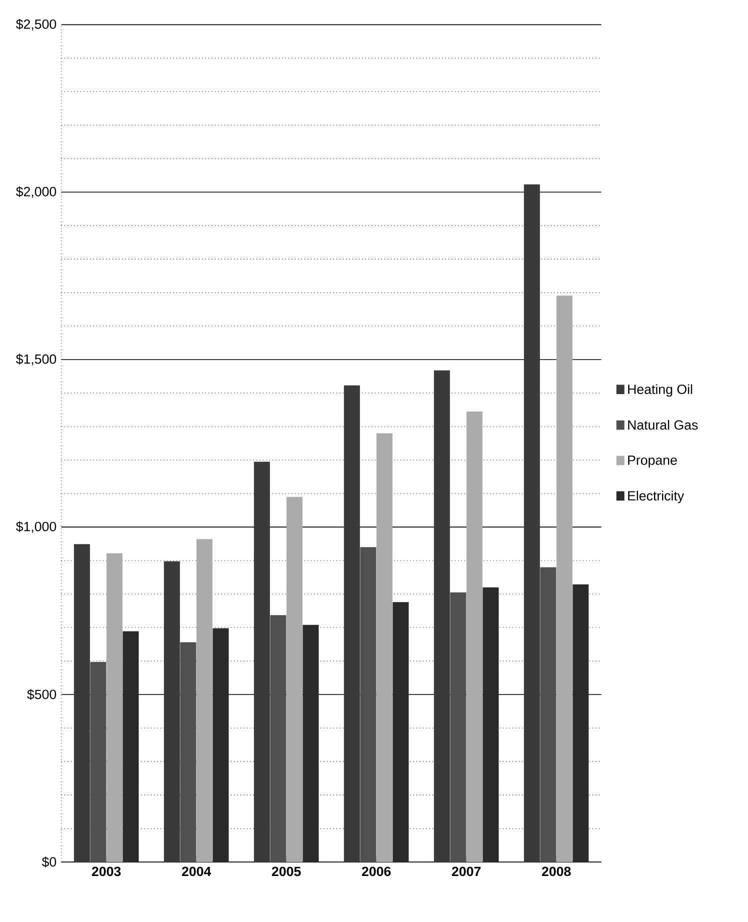 The image size is (748, 922). I want to click on legend-label: Propane, so click(652, 462).